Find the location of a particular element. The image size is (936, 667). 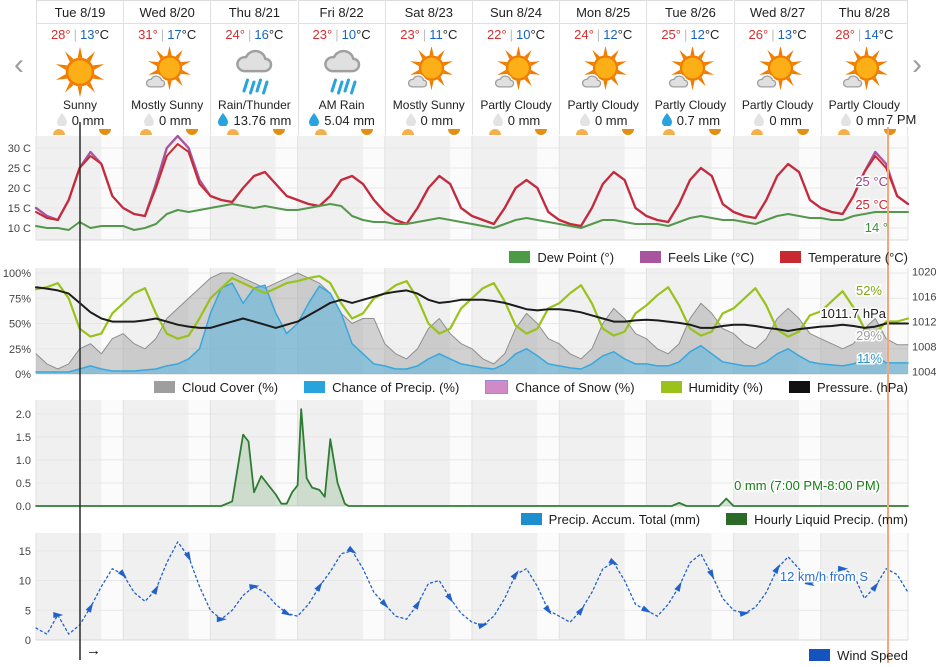

svg-text: 50% is located at coordinates (20, 325).